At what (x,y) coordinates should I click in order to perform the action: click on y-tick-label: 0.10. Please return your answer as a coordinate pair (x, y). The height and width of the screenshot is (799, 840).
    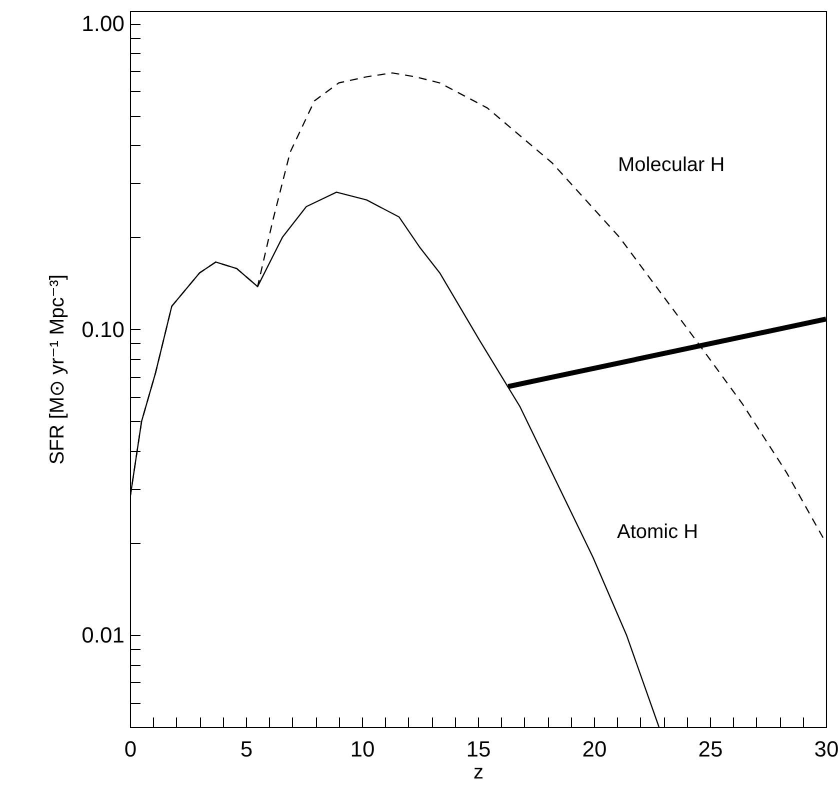
    Looking at the image, I should click on (103, 329).